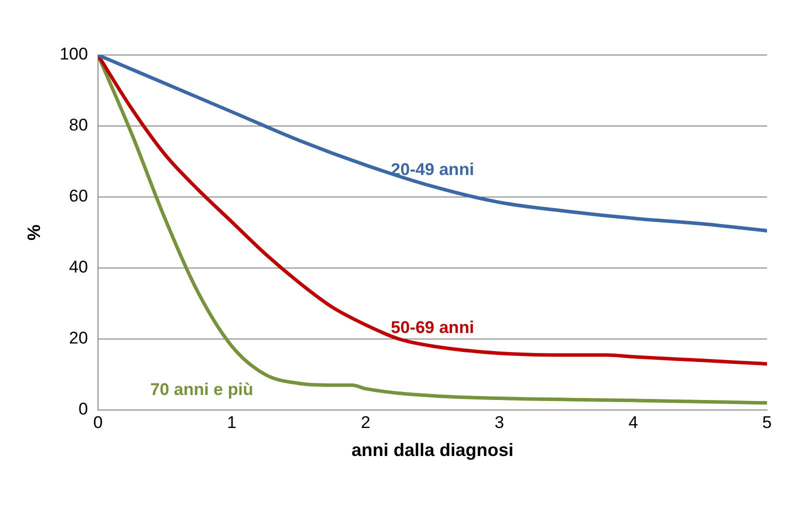 Image resolution: width=791 pixels, height=506 pixels. What do you see at coordinates (78, 338) in the screenshot?
I see `y-tick-label: 20` at bounding box center [78, 338].